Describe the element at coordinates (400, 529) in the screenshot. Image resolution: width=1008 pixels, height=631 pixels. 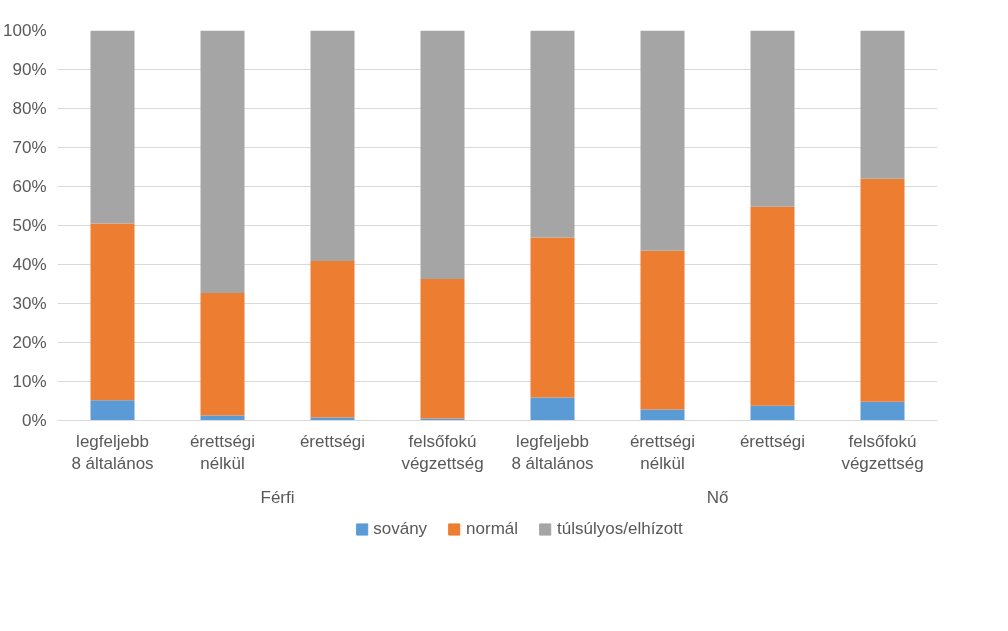
I see `legend-label: sovány` at that location.